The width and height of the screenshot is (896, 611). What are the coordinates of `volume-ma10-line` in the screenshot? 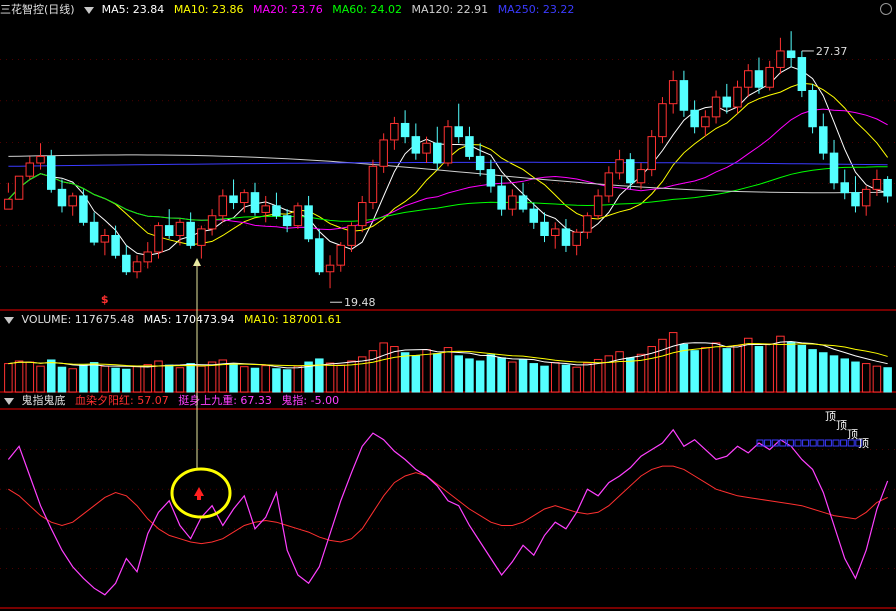 It's located at (448, 355).